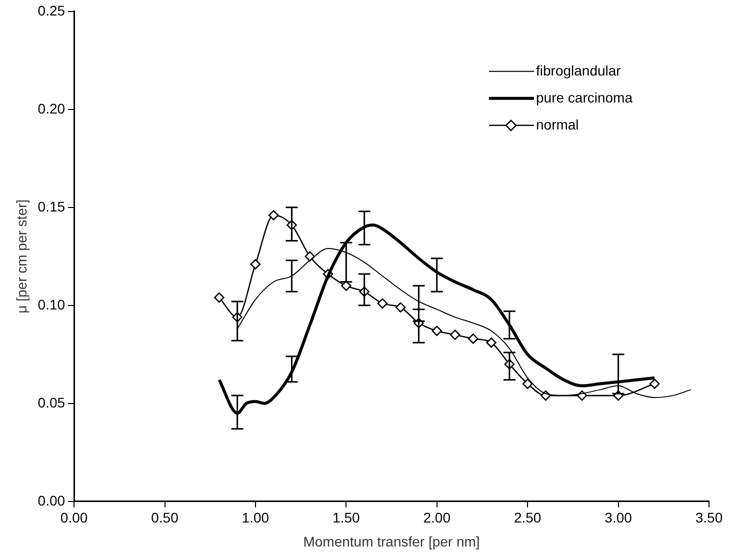 This screenshot has width=729, height=560. I want to click on x-tick-label: 3.00, so click(618, 518).